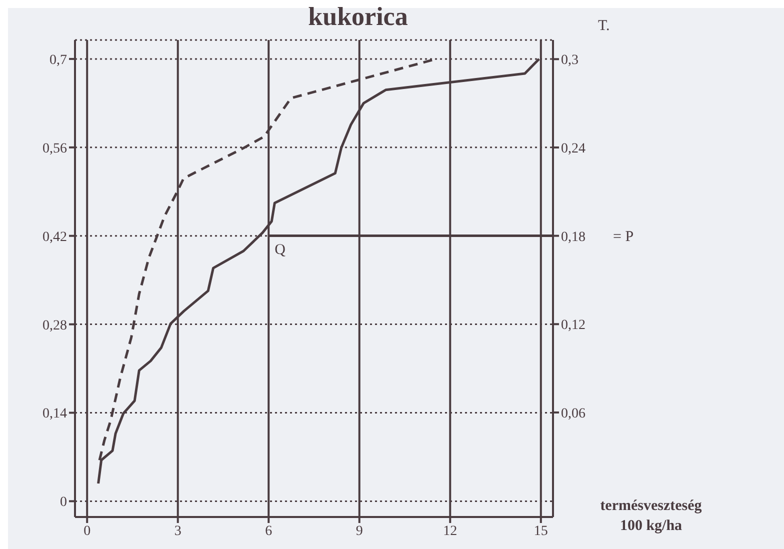 The image size is (784, 549). What do you see at coordinates (58, 60) in the screenshot?
I see `y-tick-label: 0,7` at bounding box center [58, 60].